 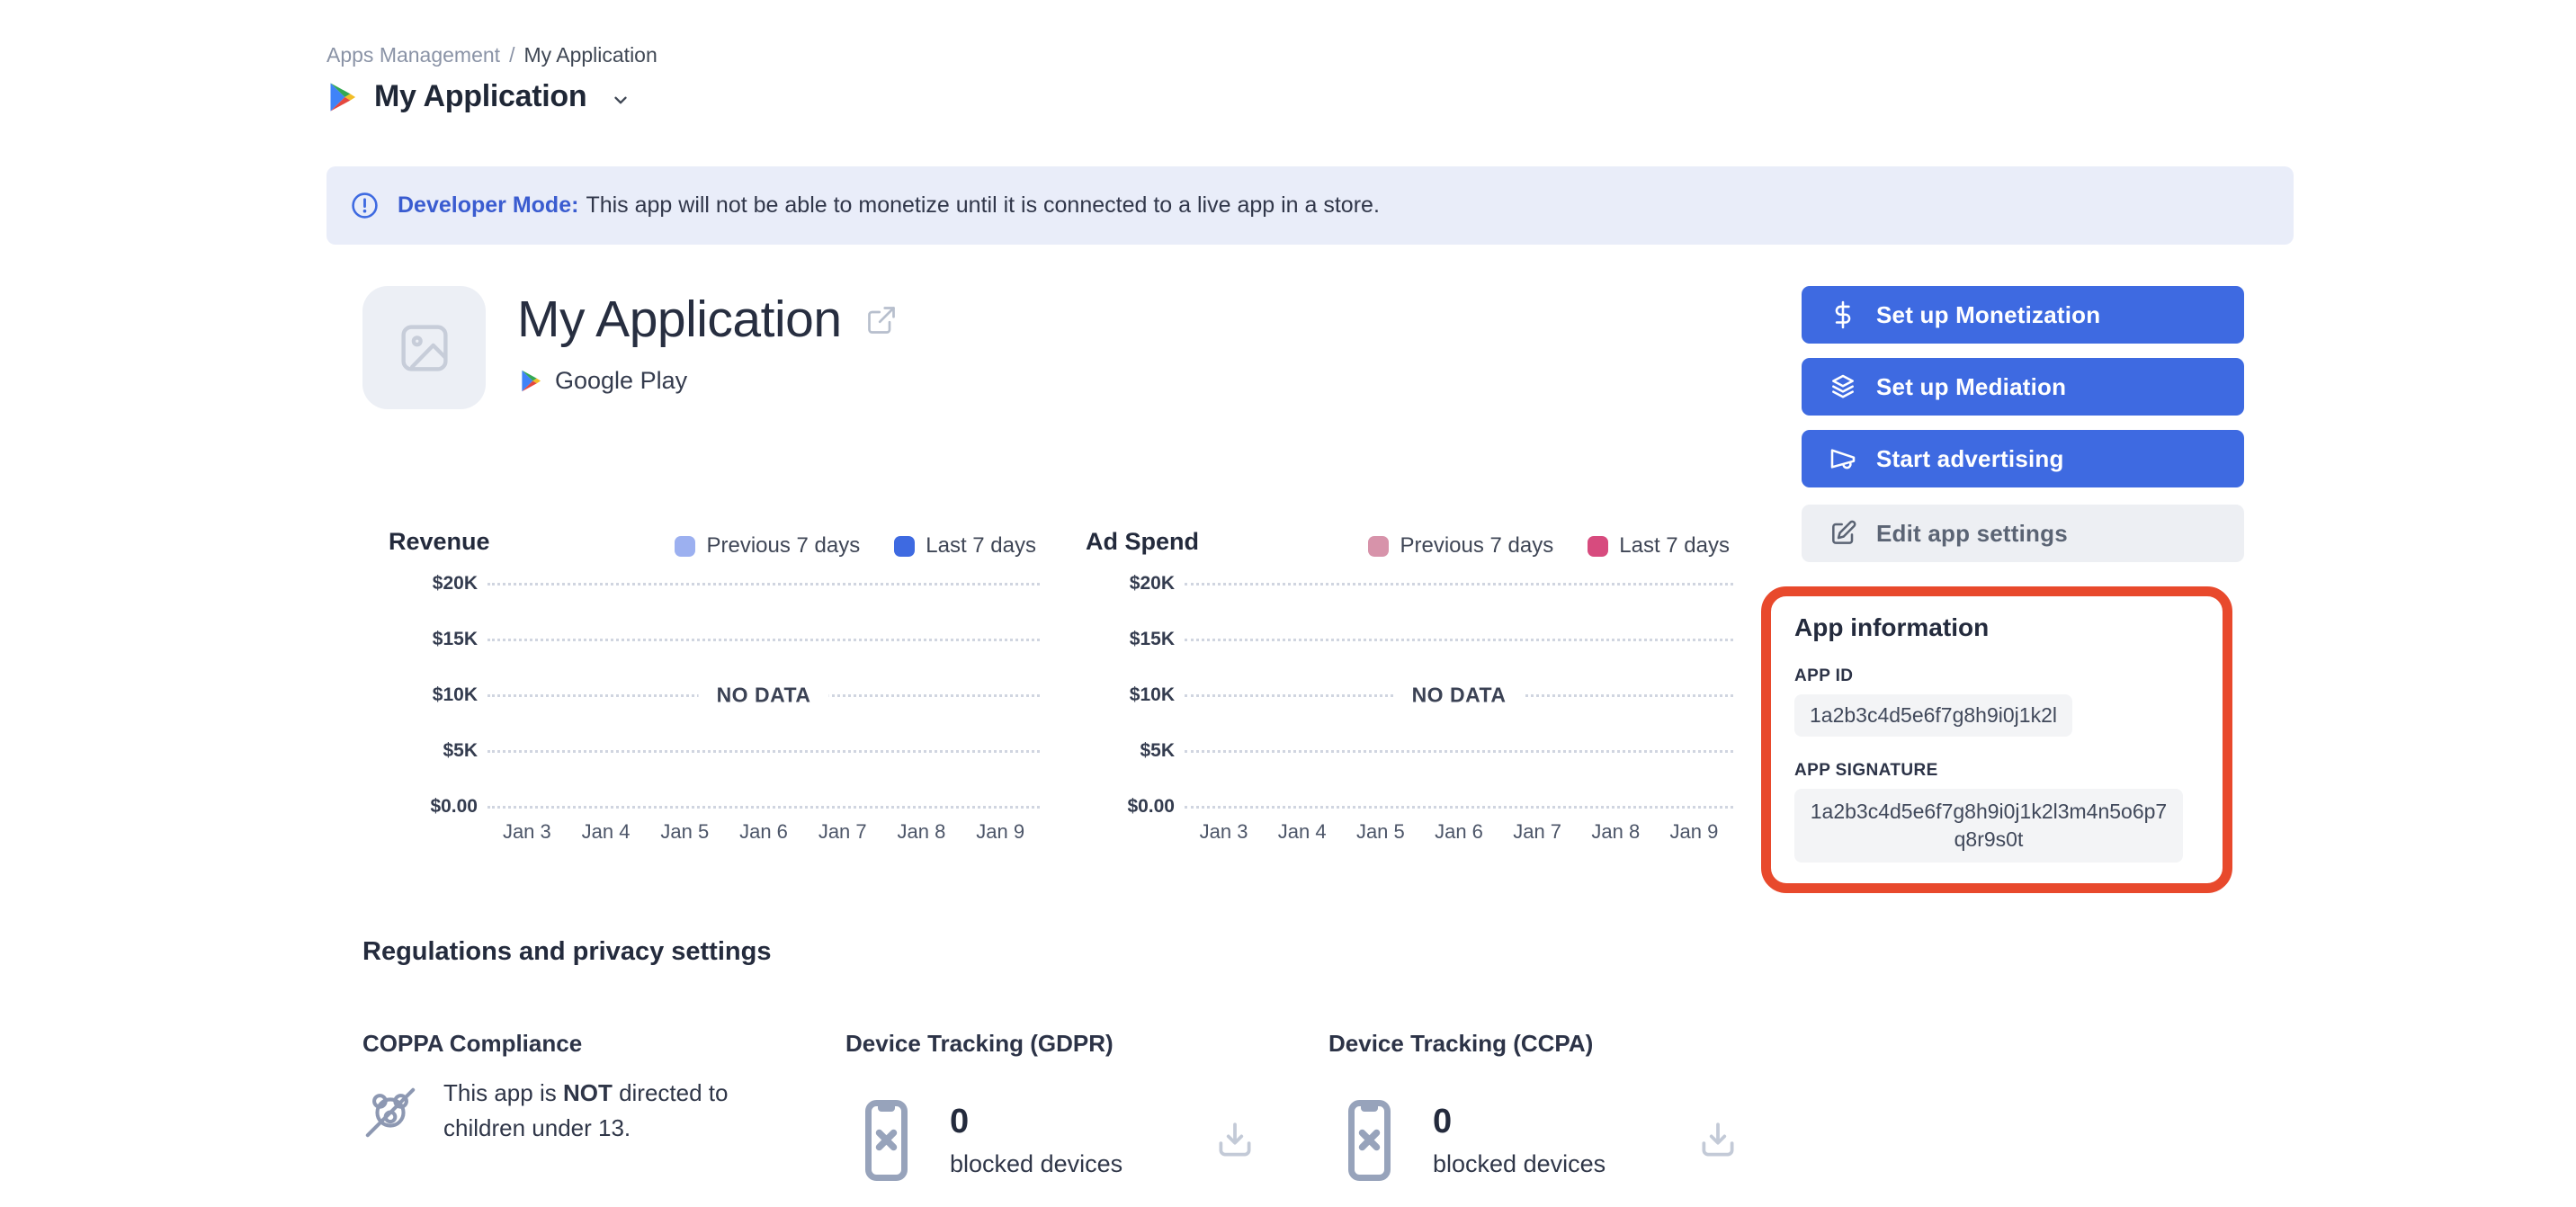 I want to click on gdpr-download-button, so click(x=1234, y=1140).